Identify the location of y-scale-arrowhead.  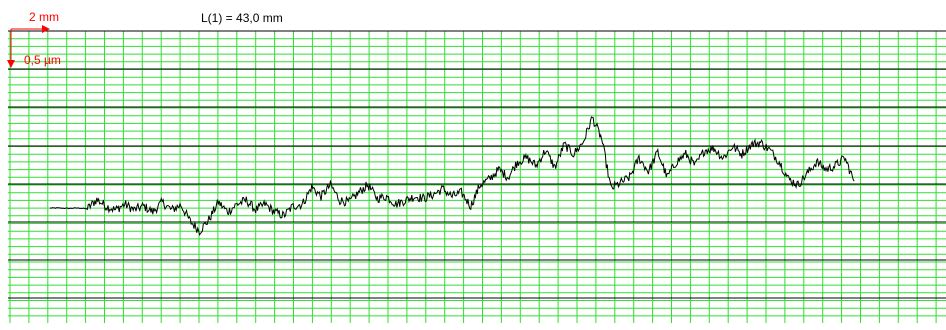
(11, 64).